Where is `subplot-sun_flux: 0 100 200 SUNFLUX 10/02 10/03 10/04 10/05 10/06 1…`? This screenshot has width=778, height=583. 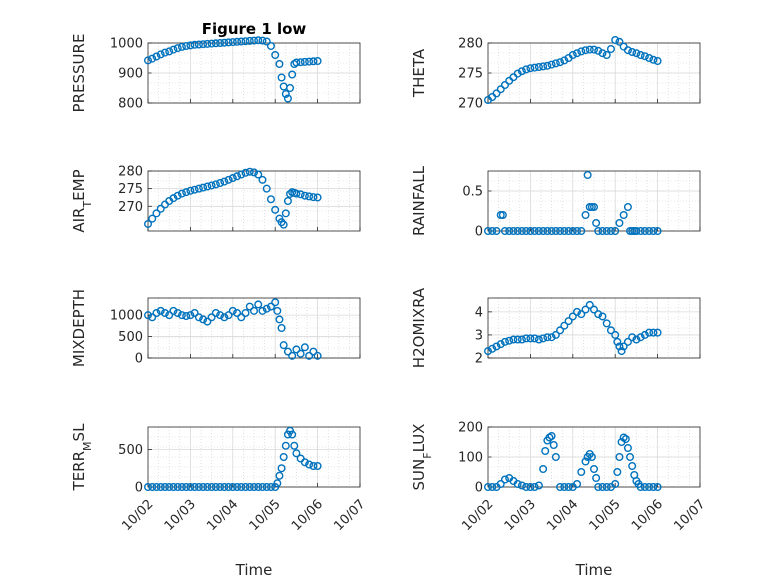 subplot-sun_flux: 0 100 200 SUNFLUX 10/02 10/03 10/04 10/05 10/06 1… is located at coordinates (559, 500).